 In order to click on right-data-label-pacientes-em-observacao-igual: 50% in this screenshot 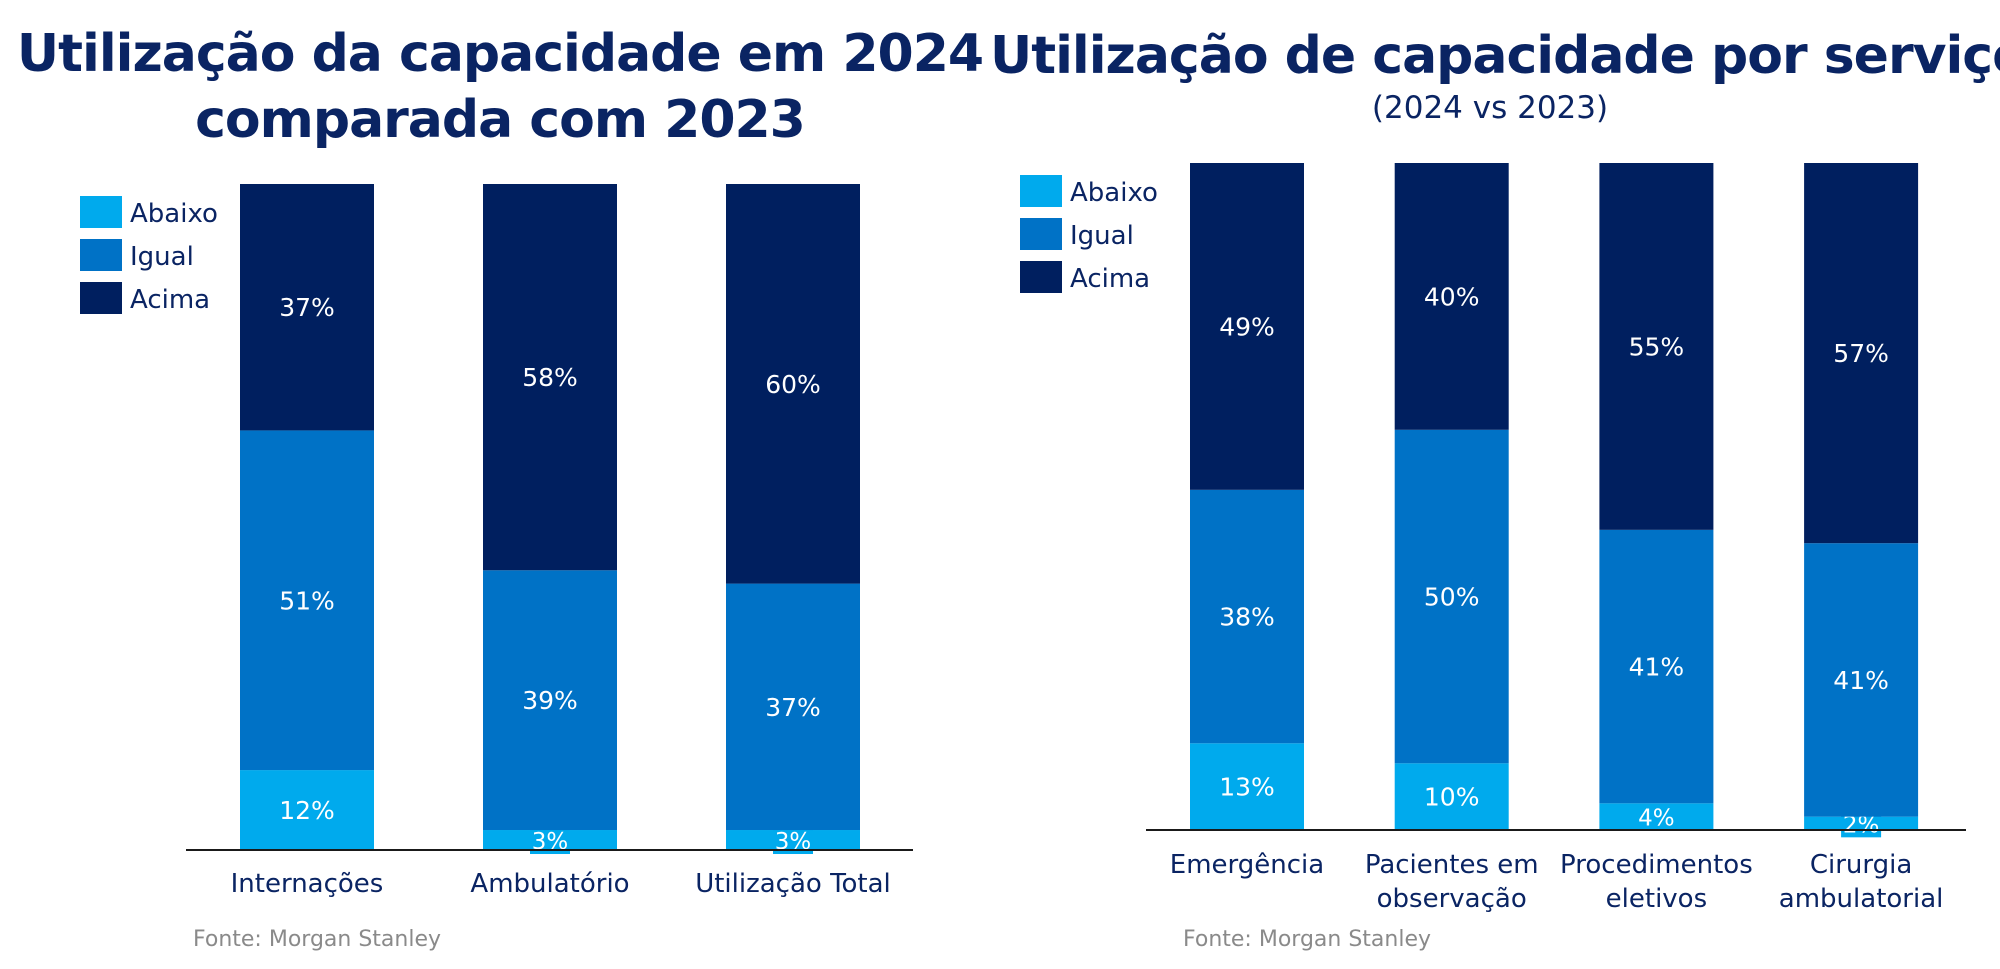, I will do `click(1452, 597)`.